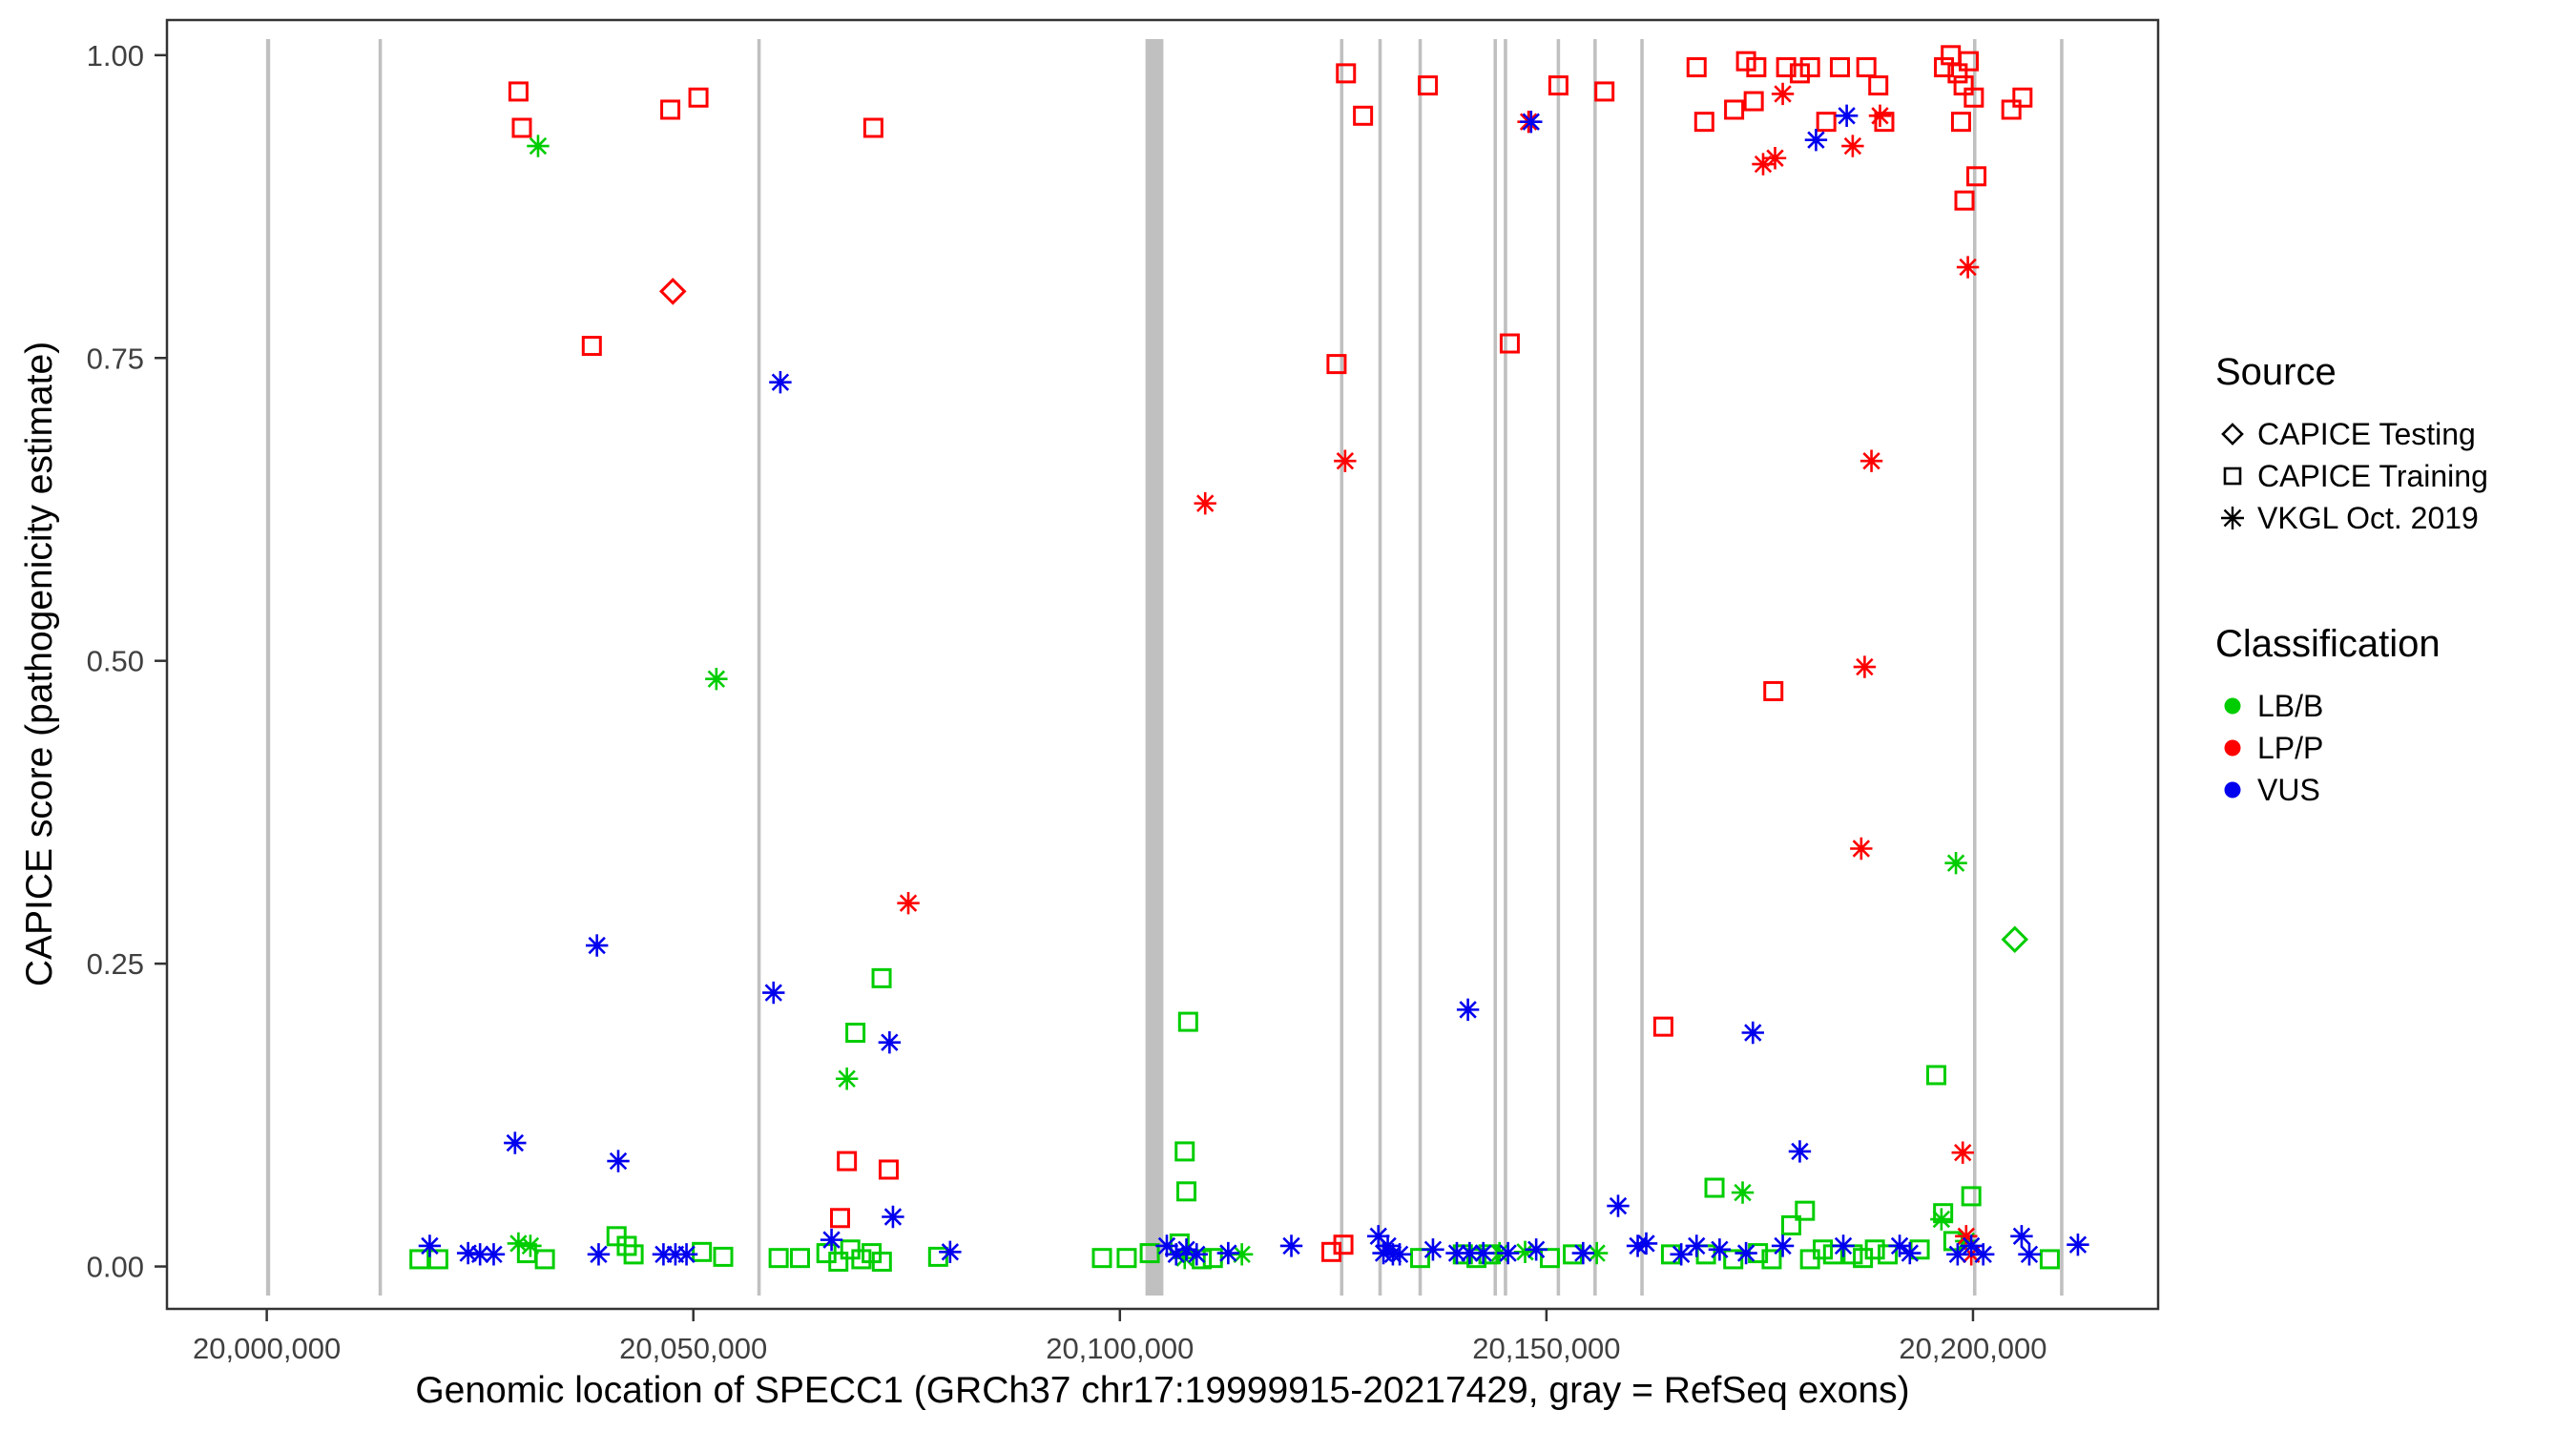 The width and height of the screenshot is (2576, 1431). I want to click on blue-dot-icon, so click(2236, 790).